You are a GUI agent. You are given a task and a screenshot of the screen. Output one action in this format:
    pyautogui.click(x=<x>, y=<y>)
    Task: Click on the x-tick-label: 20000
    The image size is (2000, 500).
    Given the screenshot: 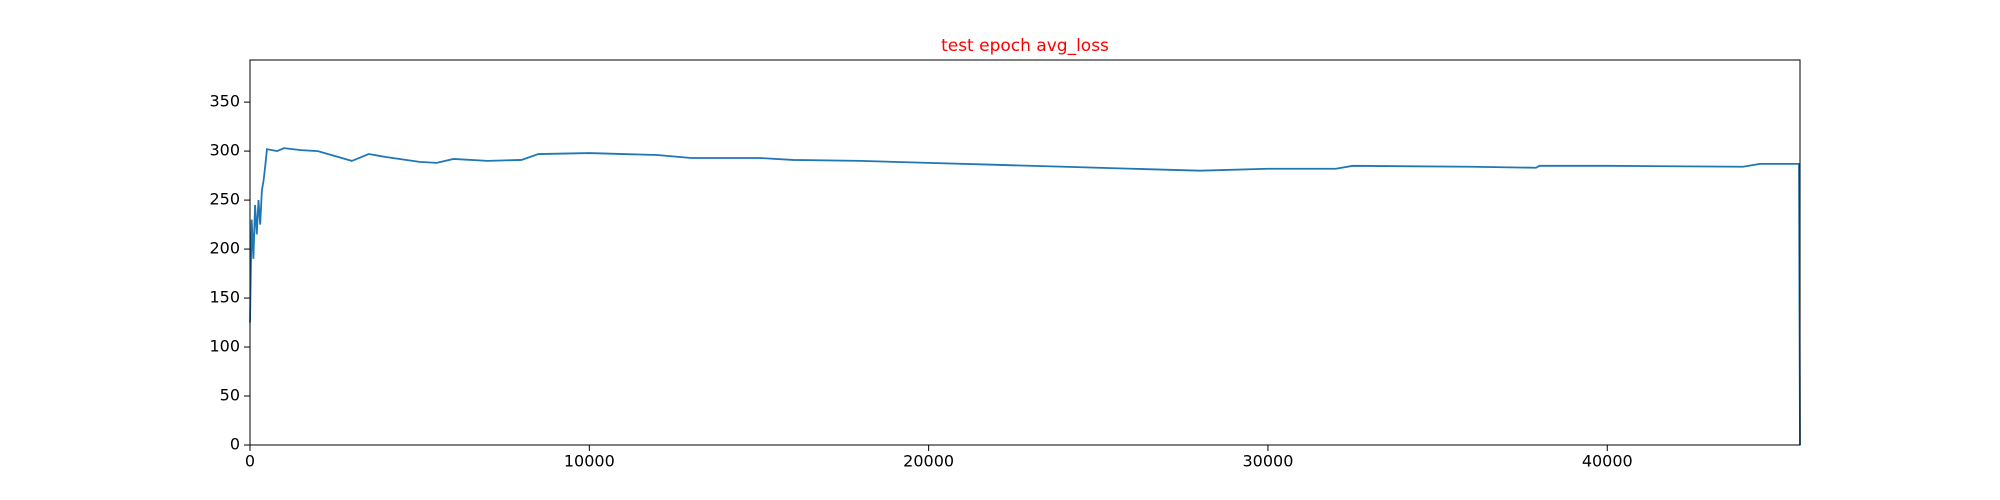 What is the action you would take?
    pyautogui.click(x=928, y=461)
    